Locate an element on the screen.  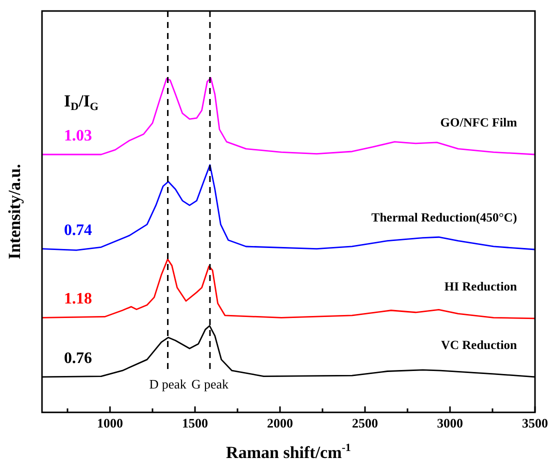
x-tick-label: 2500 is located at coordinates (365, 423).